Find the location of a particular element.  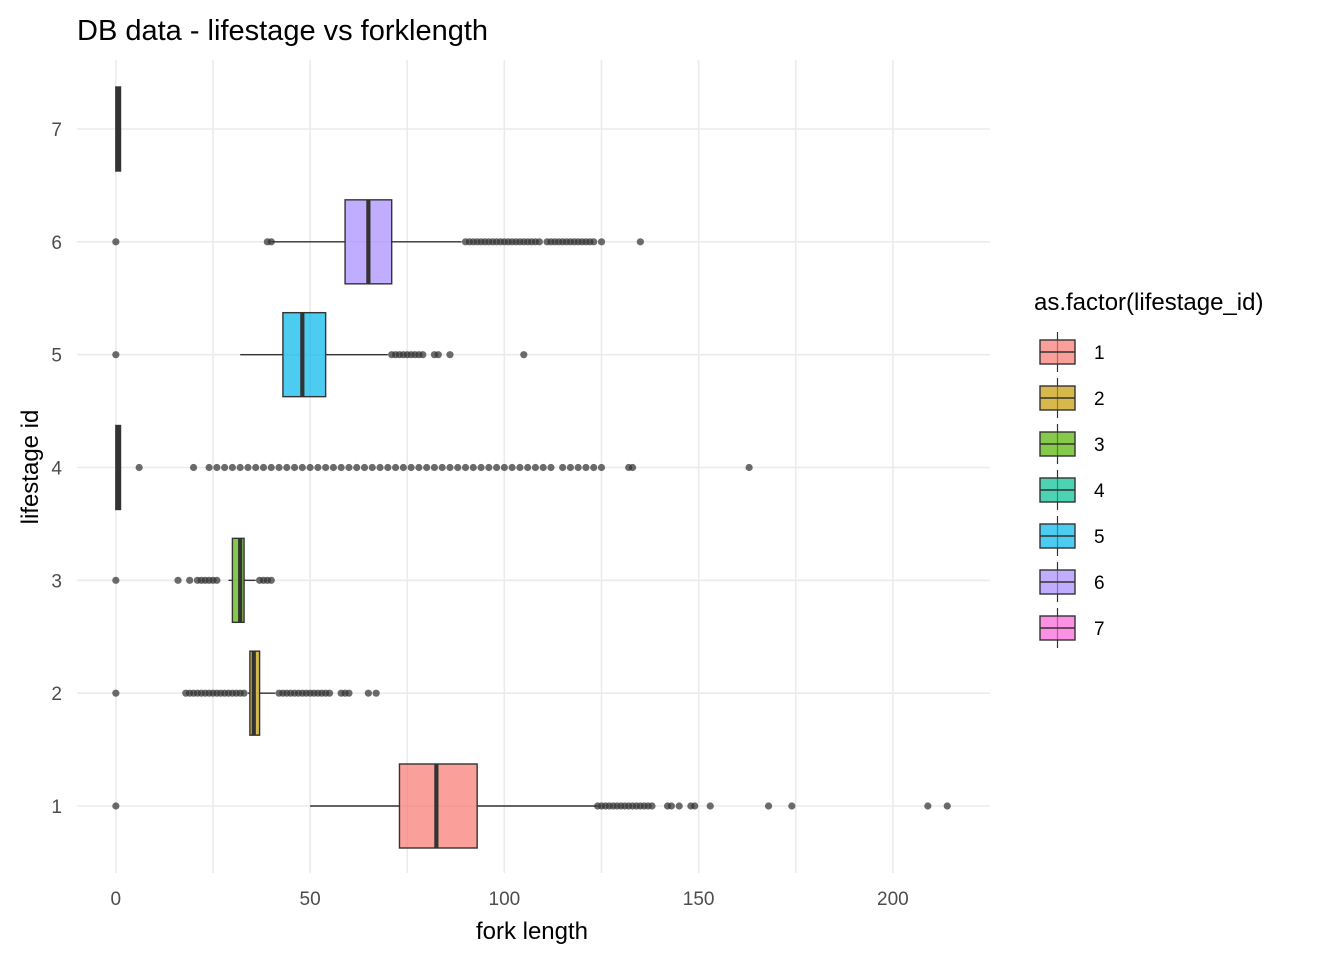

x-axis-title: fork length is located at coordinates (532, 931).